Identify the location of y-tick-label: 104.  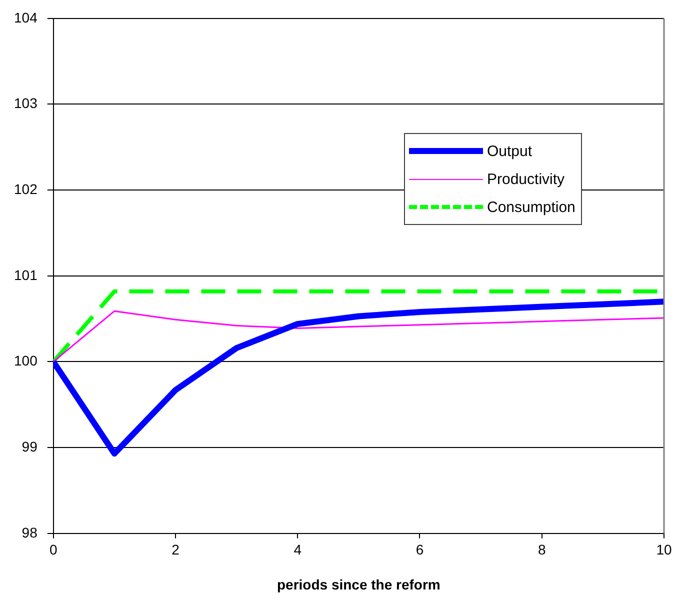
(26, 17).